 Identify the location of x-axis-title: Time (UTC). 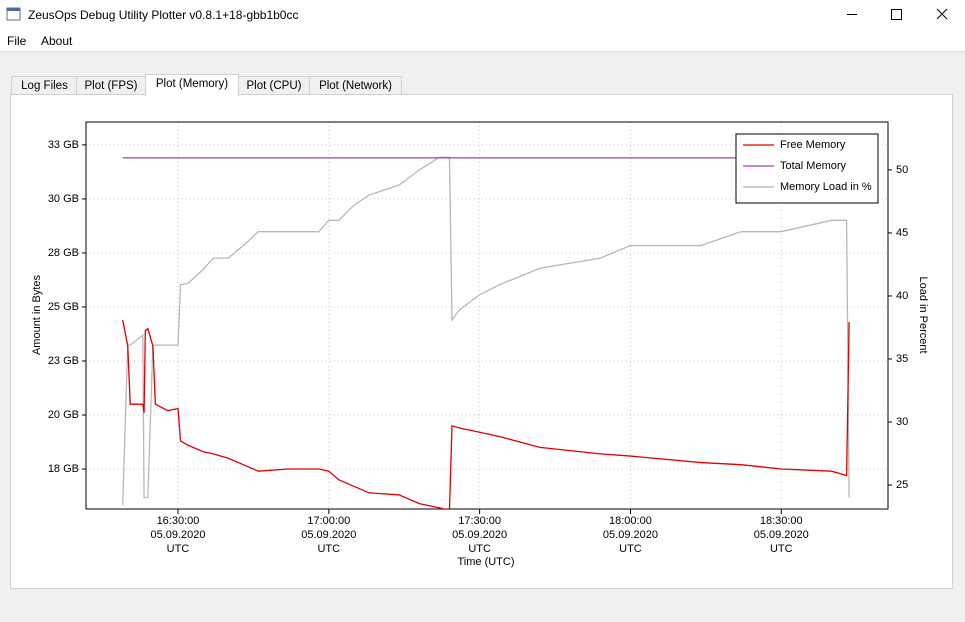
(485, 562).